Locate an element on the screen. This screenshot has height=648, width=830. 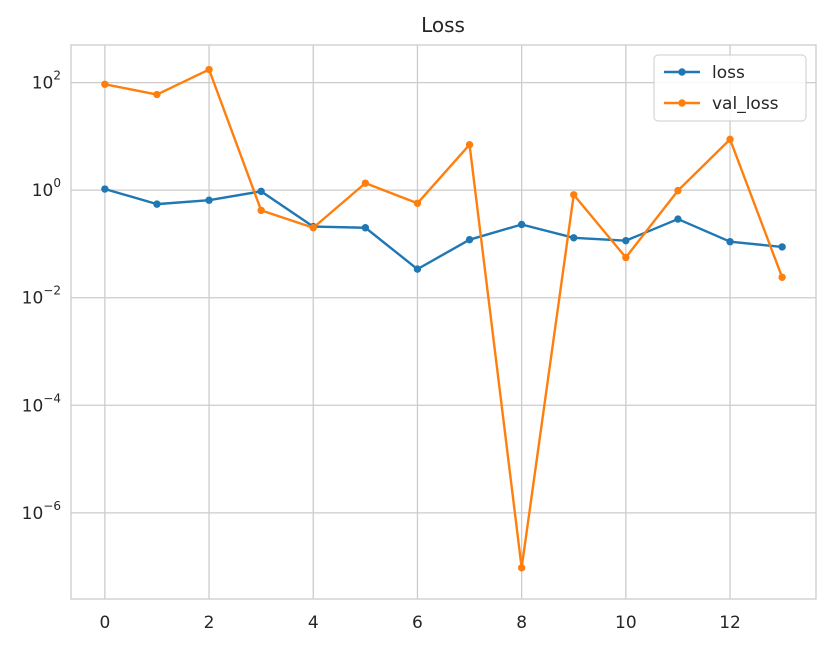
x-tick-label: 4 is located at coordinates (313, 623).